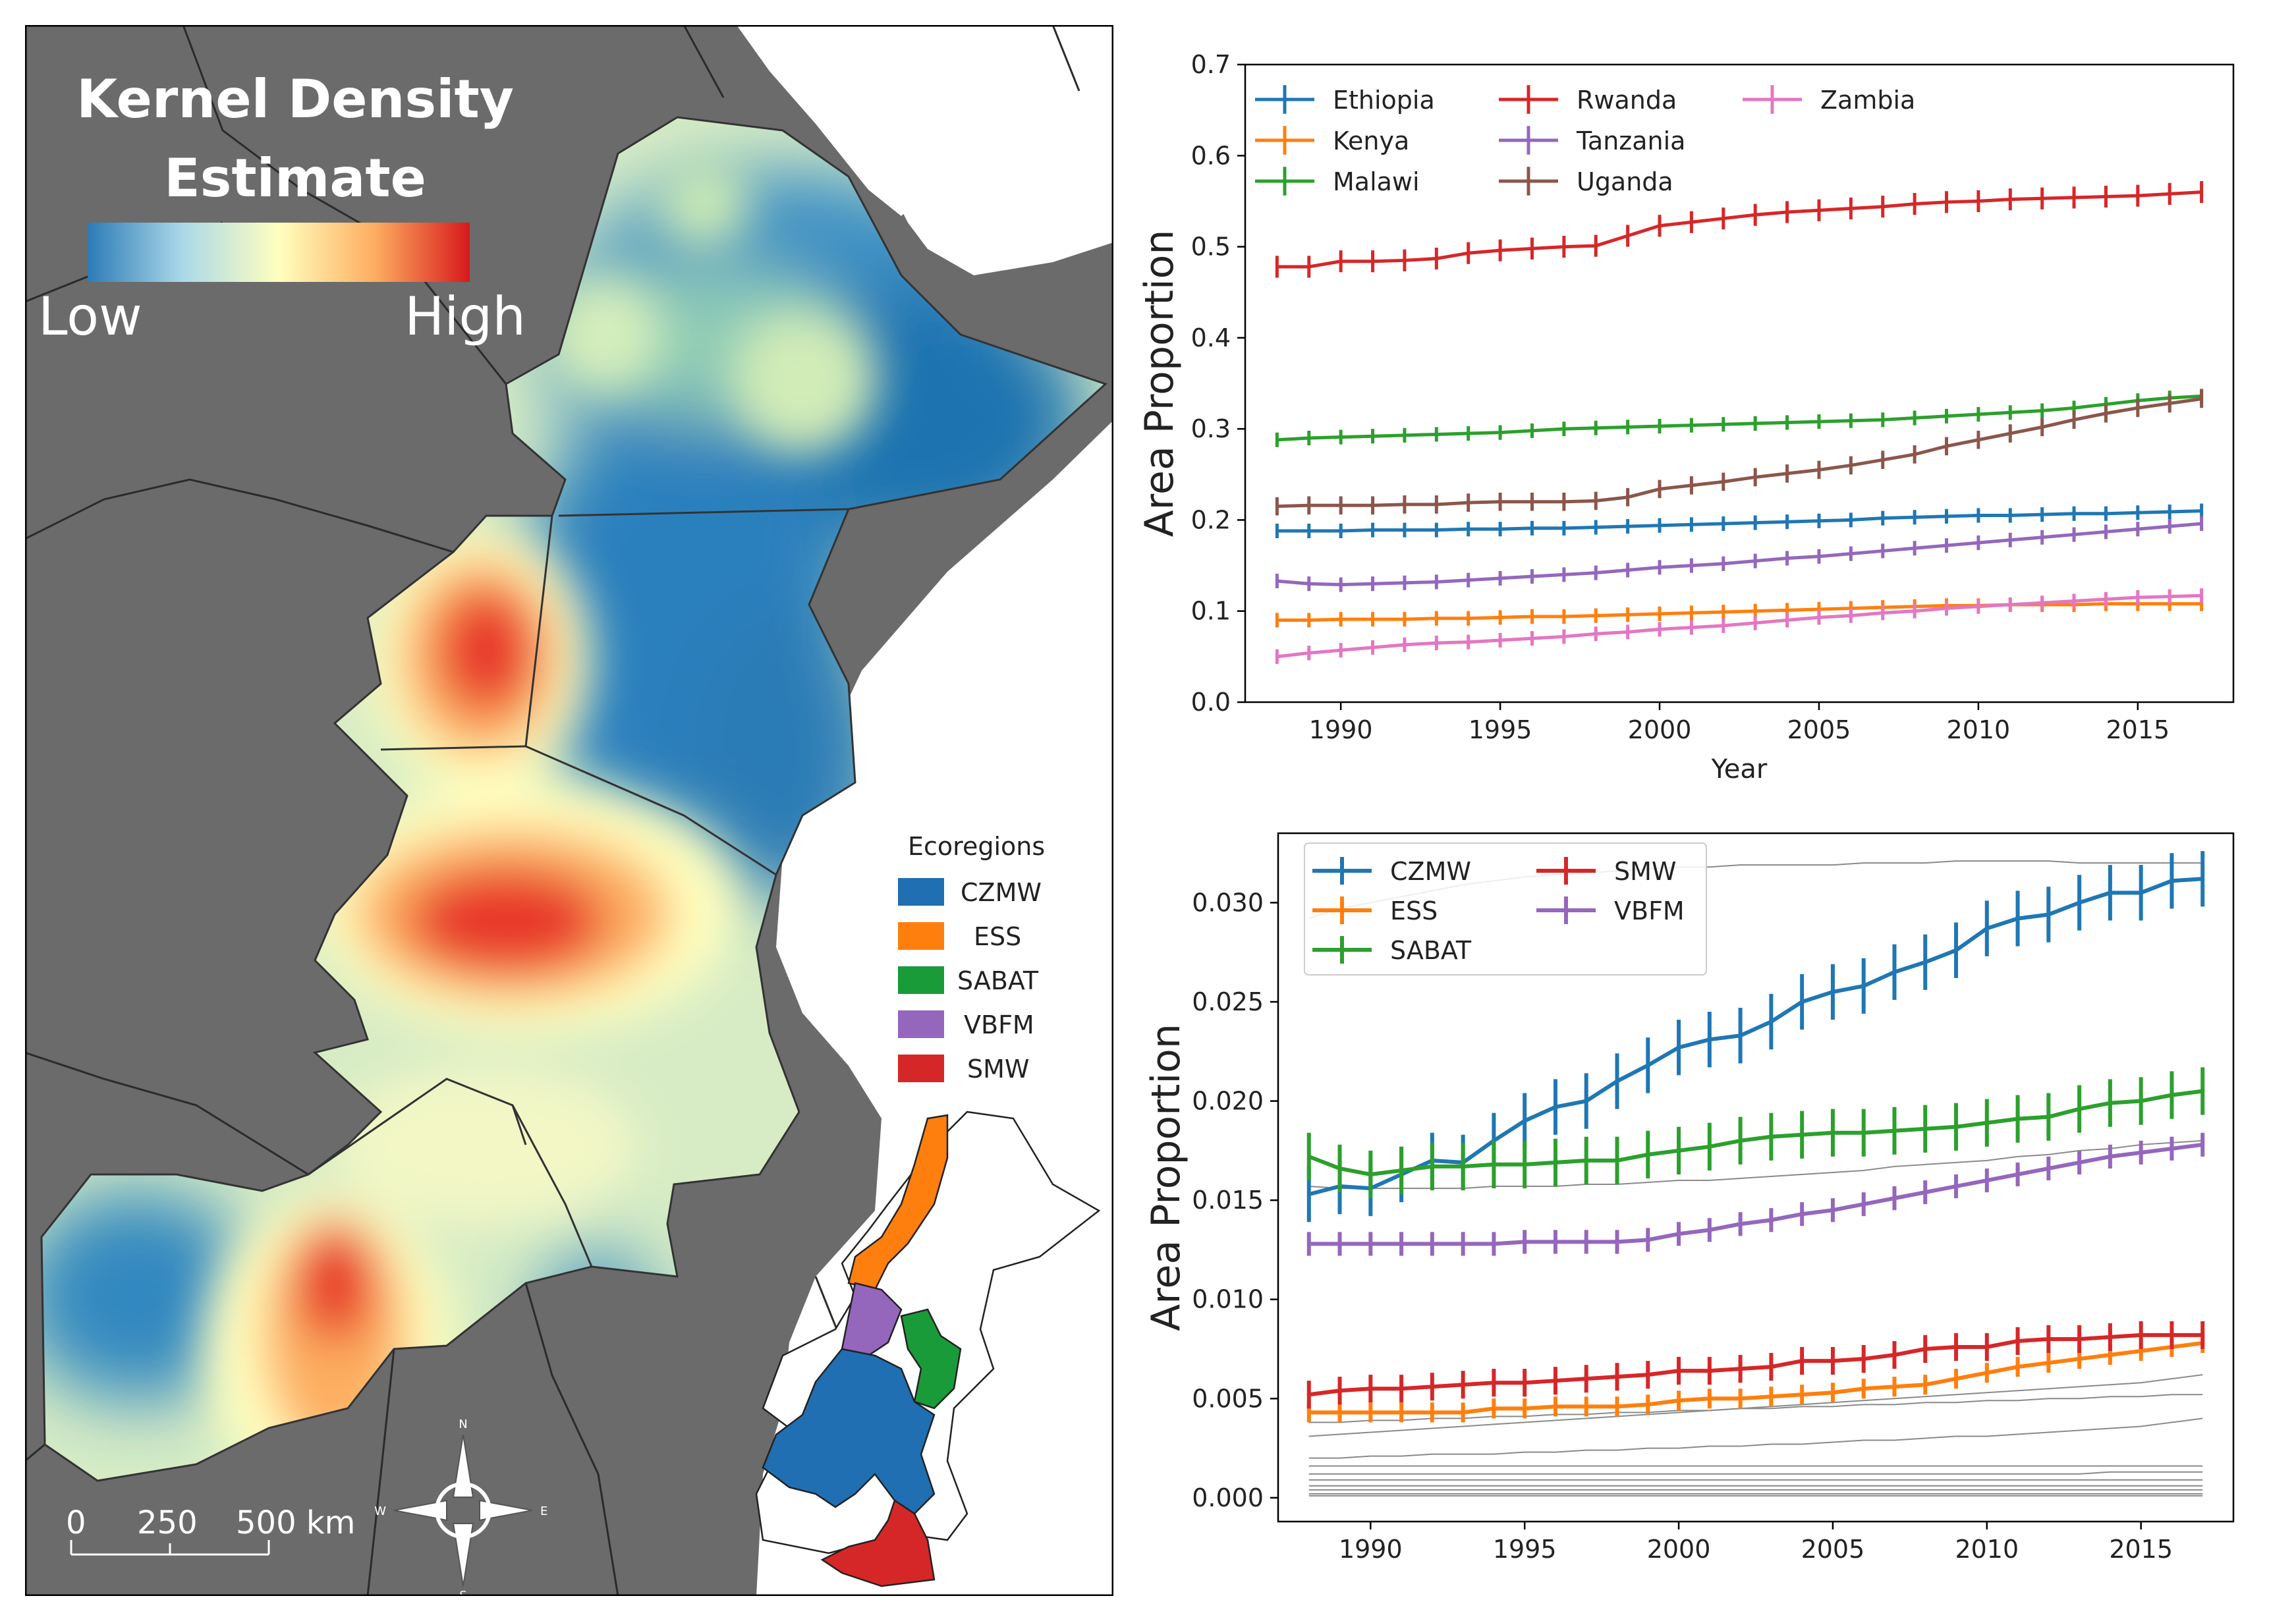 This screenshot has height=1623, width=2296. I want to click on y-tick-label: 0.1, so click(1211, 611).